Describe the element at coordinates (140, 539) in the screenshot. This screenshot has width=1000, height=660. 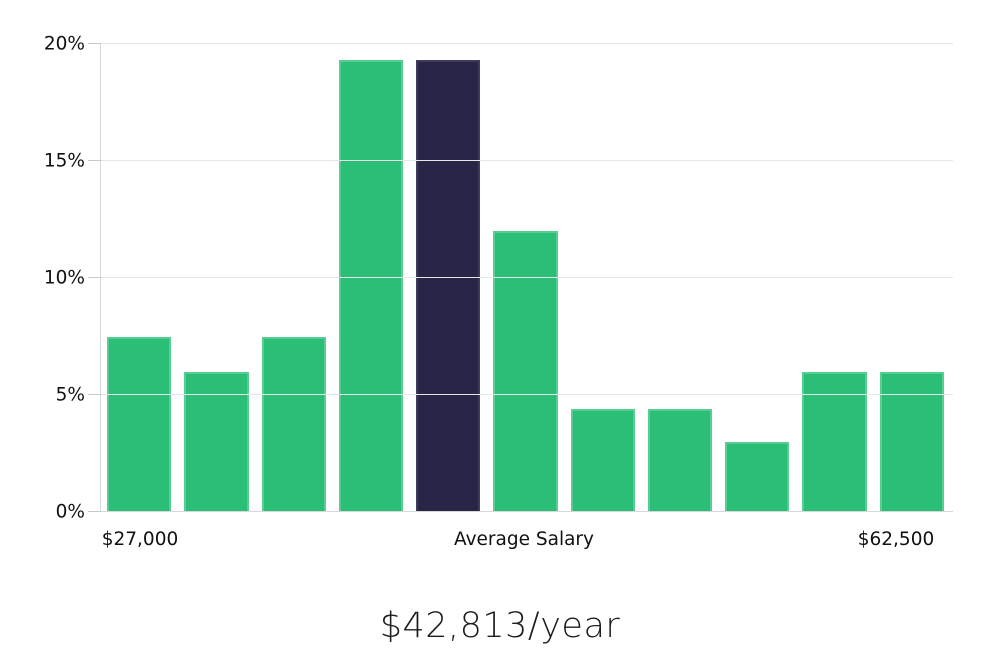
I see `x-axis-label-min: $27,000` at that location.